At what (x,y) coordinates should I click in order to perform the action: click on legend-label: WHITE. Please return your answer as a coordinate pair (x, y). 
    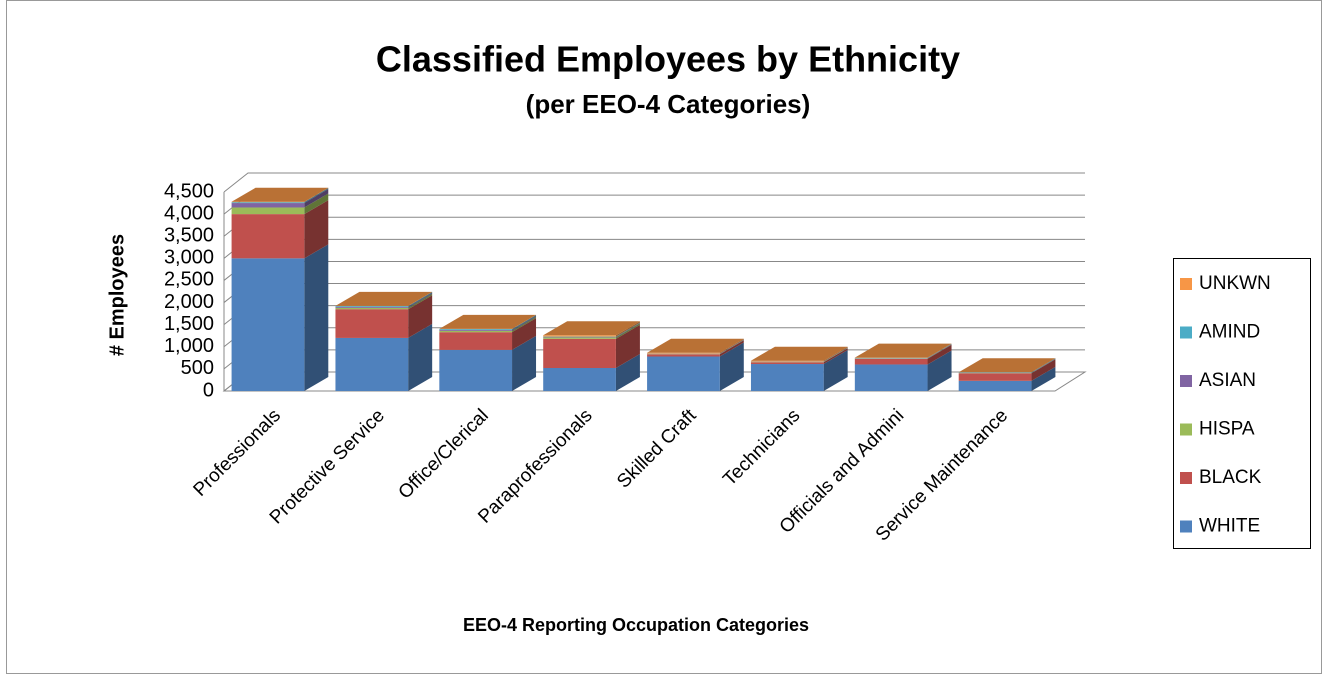
    Looking at the image, I should click on (1229, 526).